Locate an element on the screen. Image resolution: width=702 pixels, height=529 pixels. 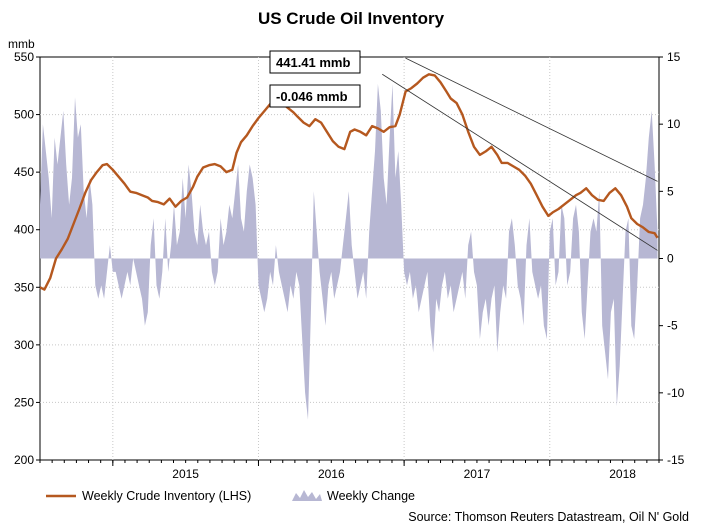
right-tick-label: -15 is located at coordinates (676, 460).